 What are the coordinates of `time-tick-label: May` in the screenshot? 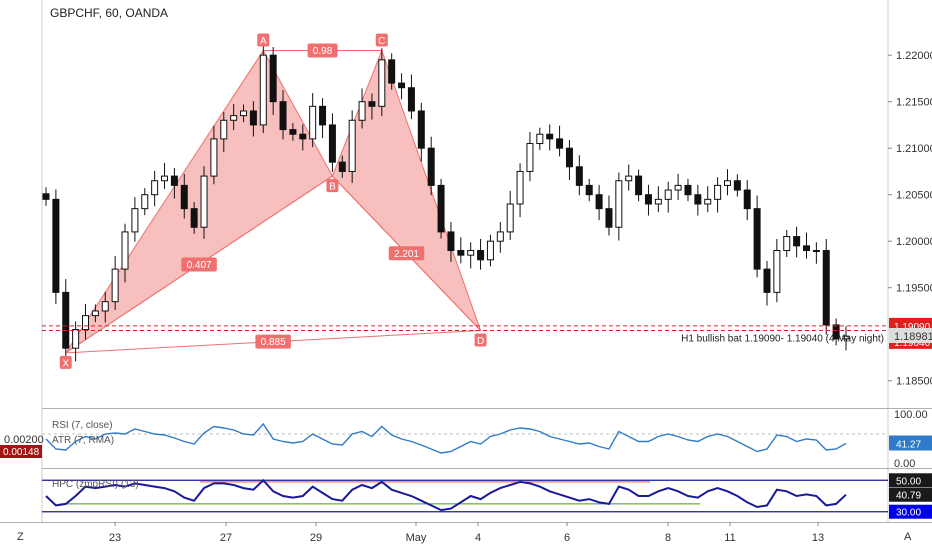 It's located at (416, 538).